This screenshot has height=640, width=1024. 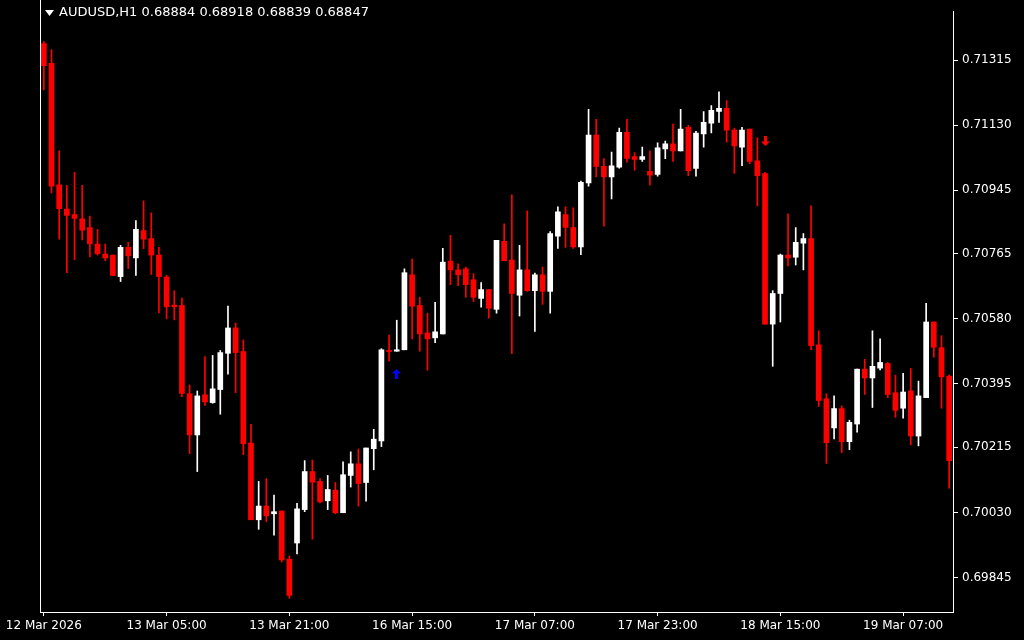 What do you see at coordinates (987, 252) in the screenshot?
I see `y-tick-label: 0.70765` at bounding box center [987, 252].